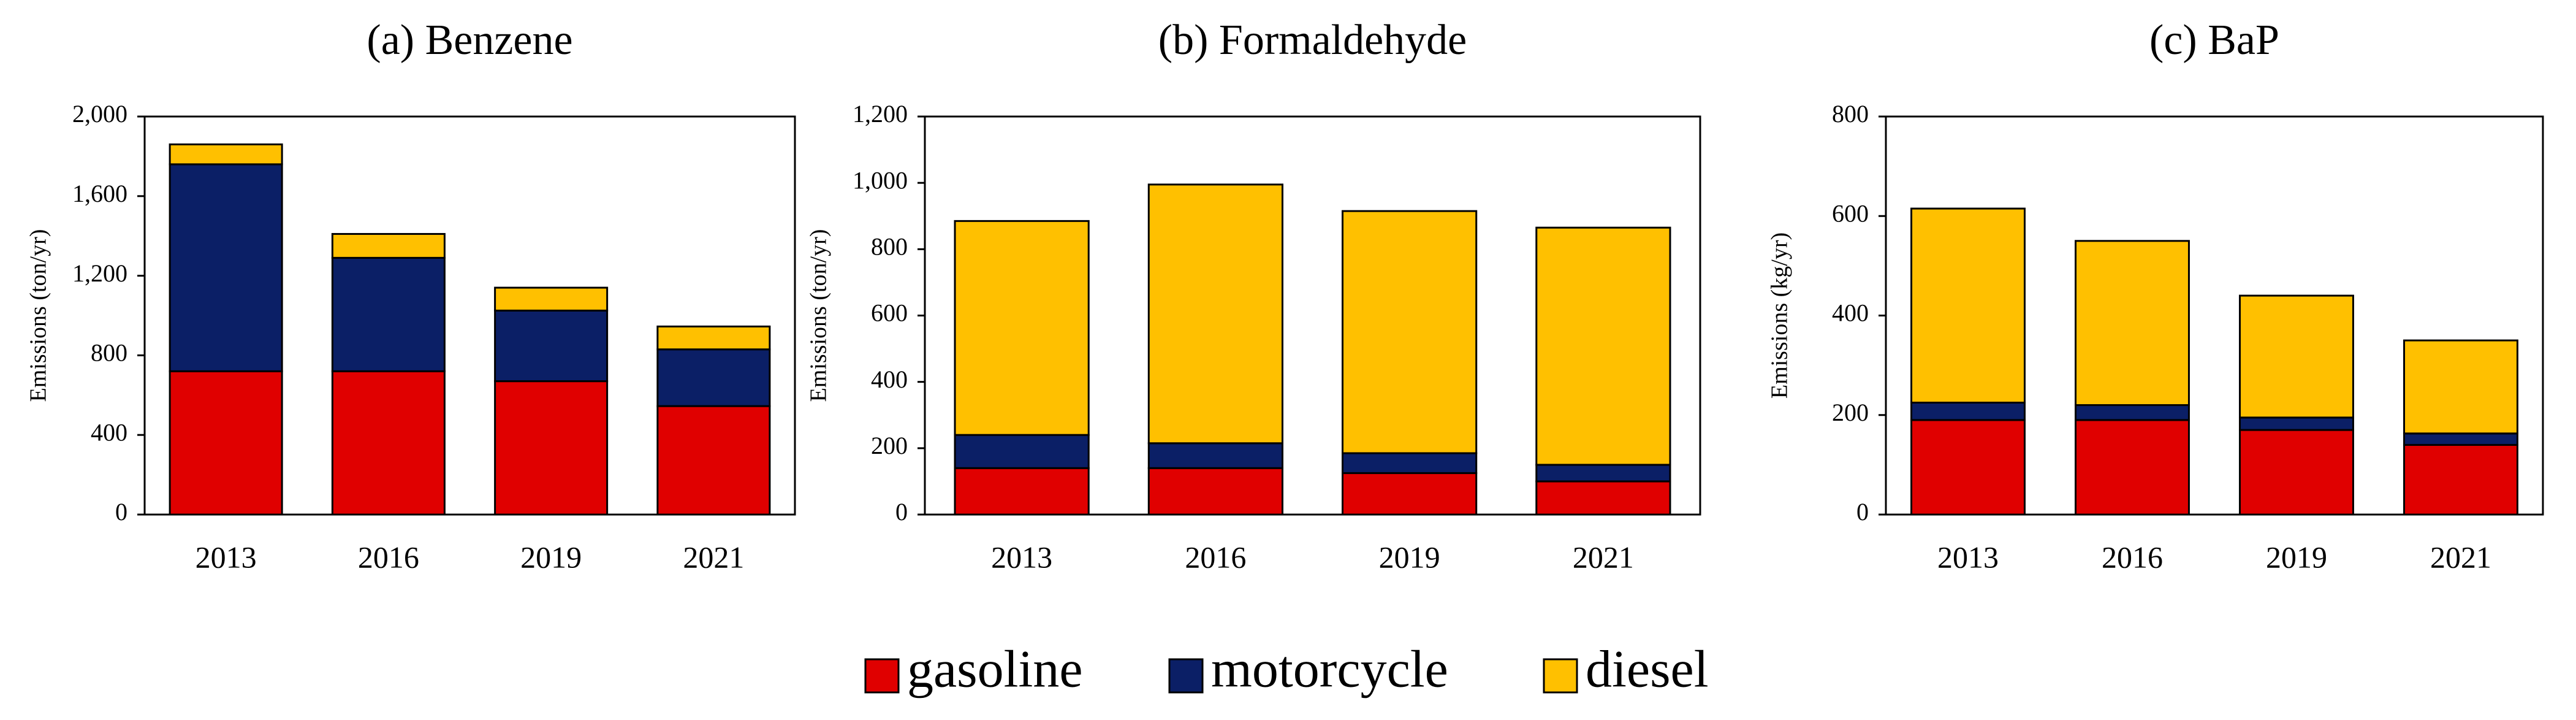 The image size is (2576, 720). What do you see at coordinates (99, 193) in the screenshot?
I see `y-tick-label: 1,600` at bounding box center [99, 193].